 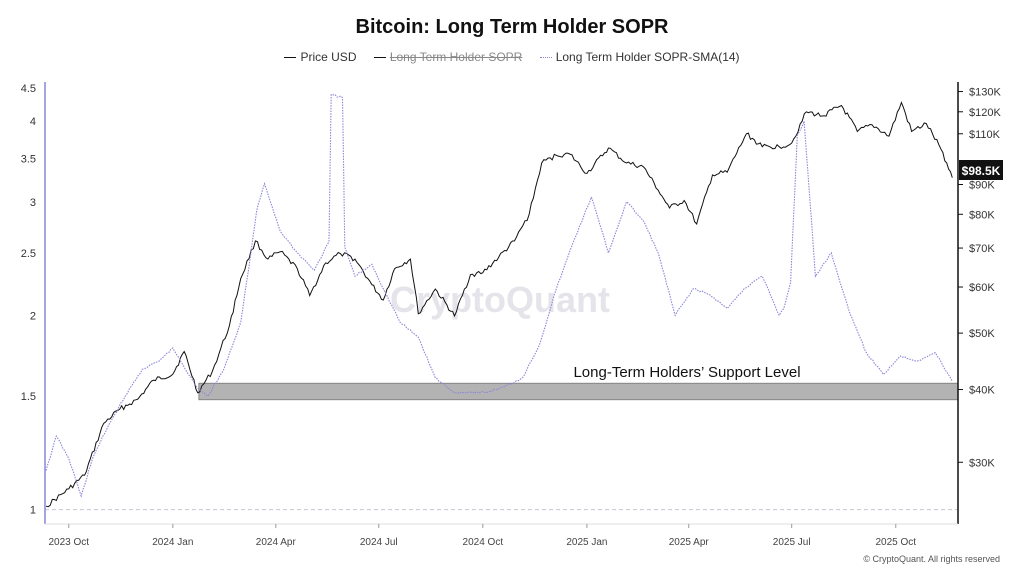 What do you see at coordinates (982, 334) in the screenshot?
I see `right-tick-label: $50K` at bounding box center [982, 334].